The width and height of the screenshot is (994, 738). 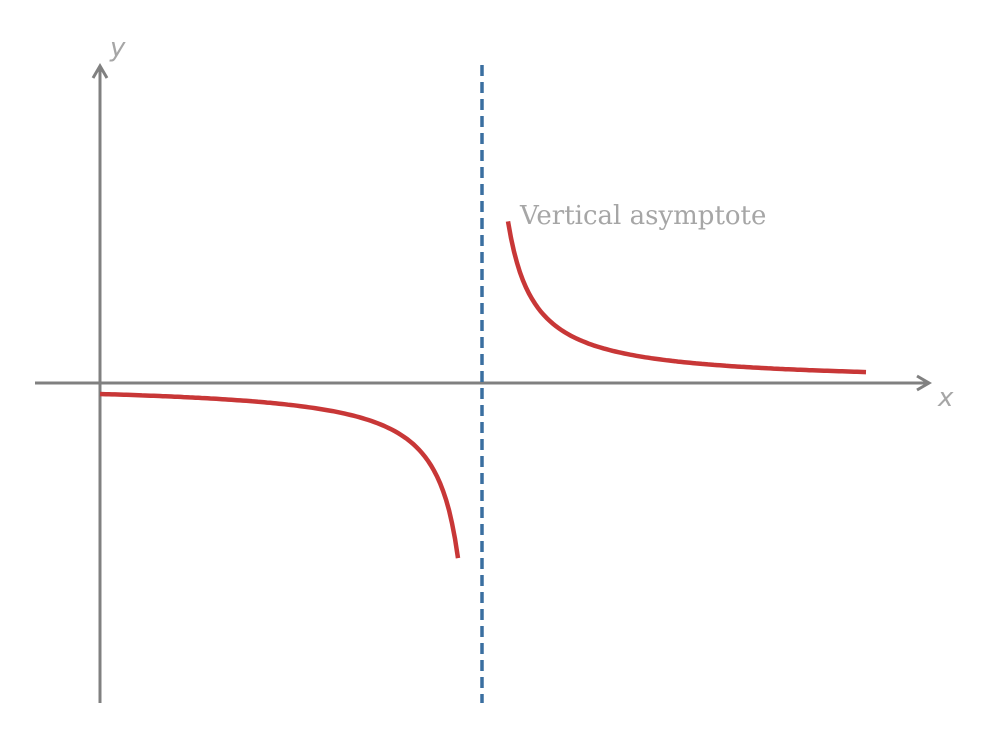 What do you see at coordinates (117, 48) in the screenshot?
I see `y-axis-label: y` at bounding box center [117, 48].